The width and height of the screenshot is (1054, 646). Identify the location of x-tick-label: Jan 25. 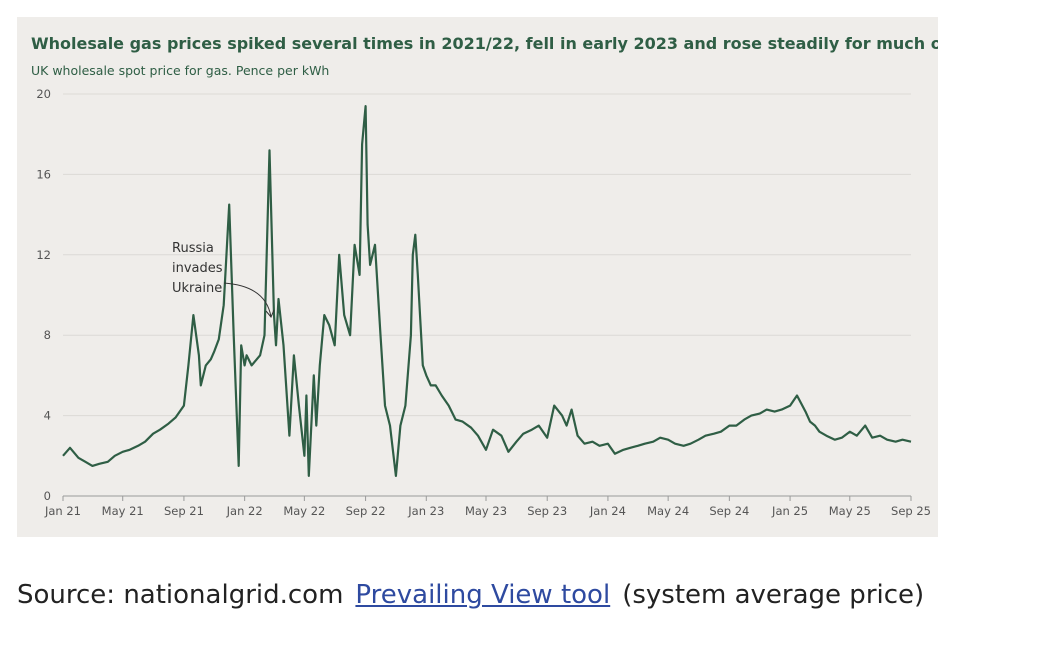
(789, 511).